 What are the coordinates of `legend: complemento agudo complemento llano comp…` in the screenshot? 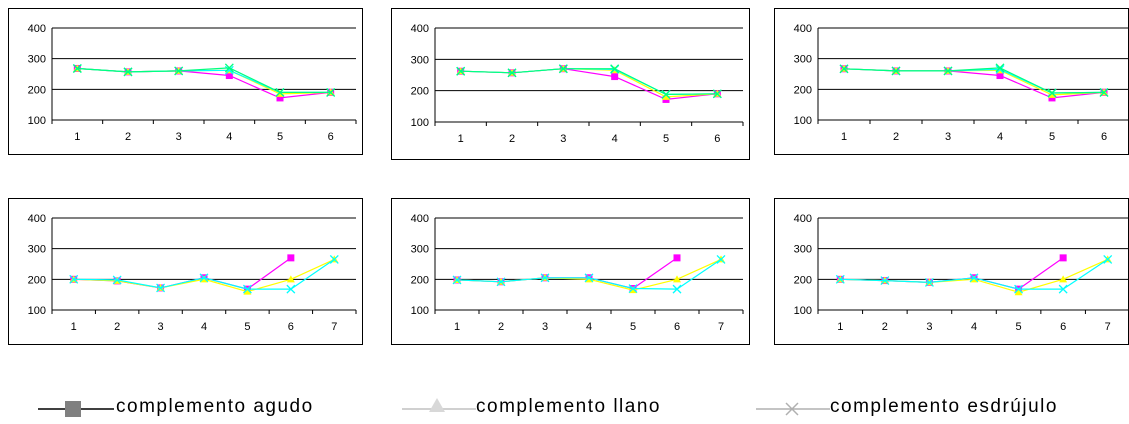 It's located at (564, 407).